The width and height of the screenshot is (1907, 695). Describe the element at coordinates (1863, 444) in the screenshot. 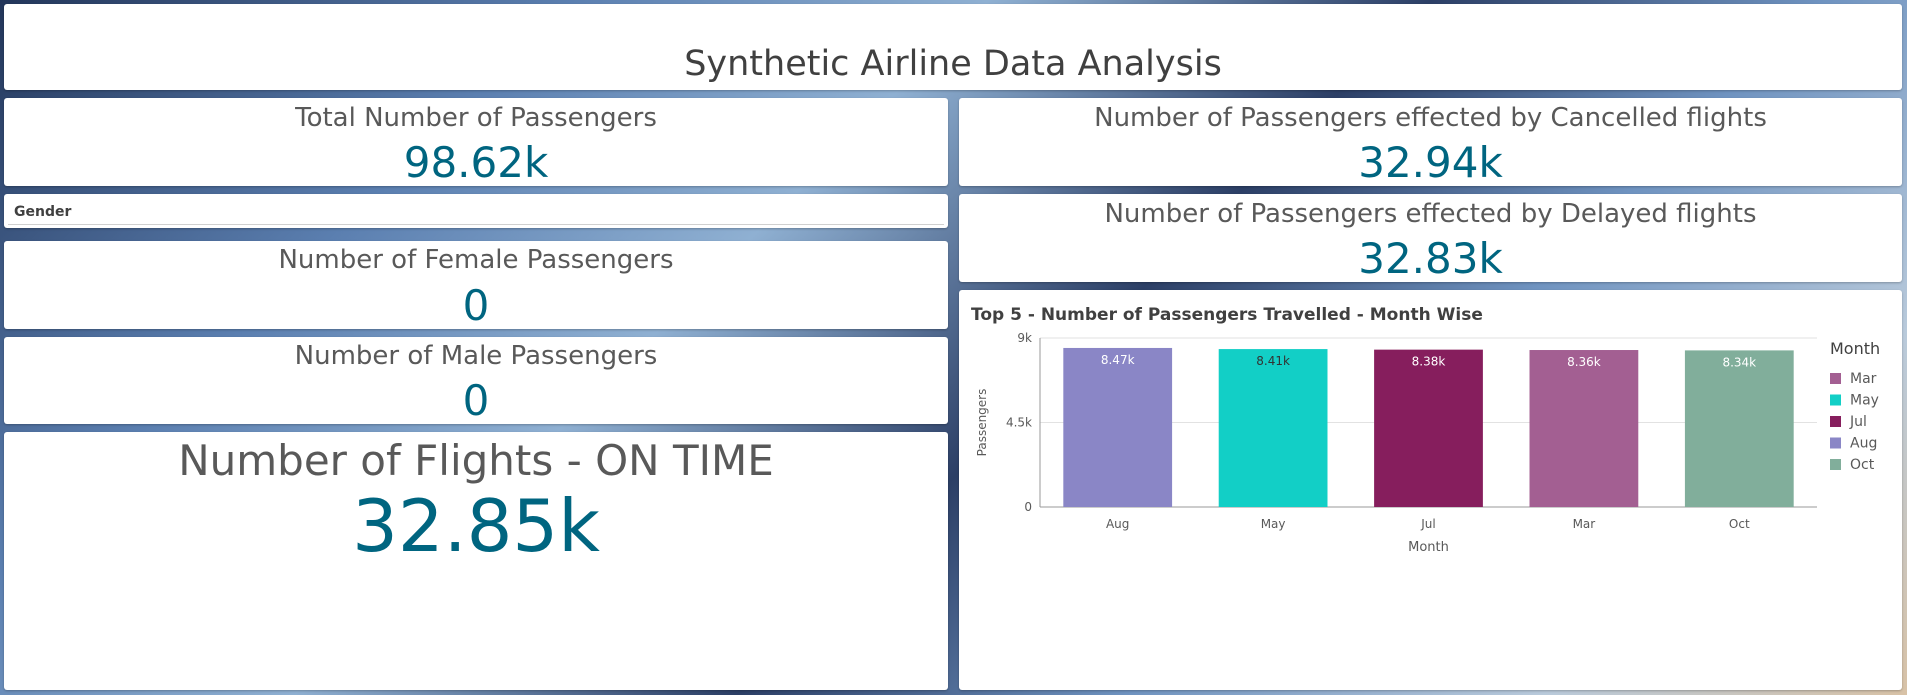

I see `legend-item-aug: Aug` at that location.